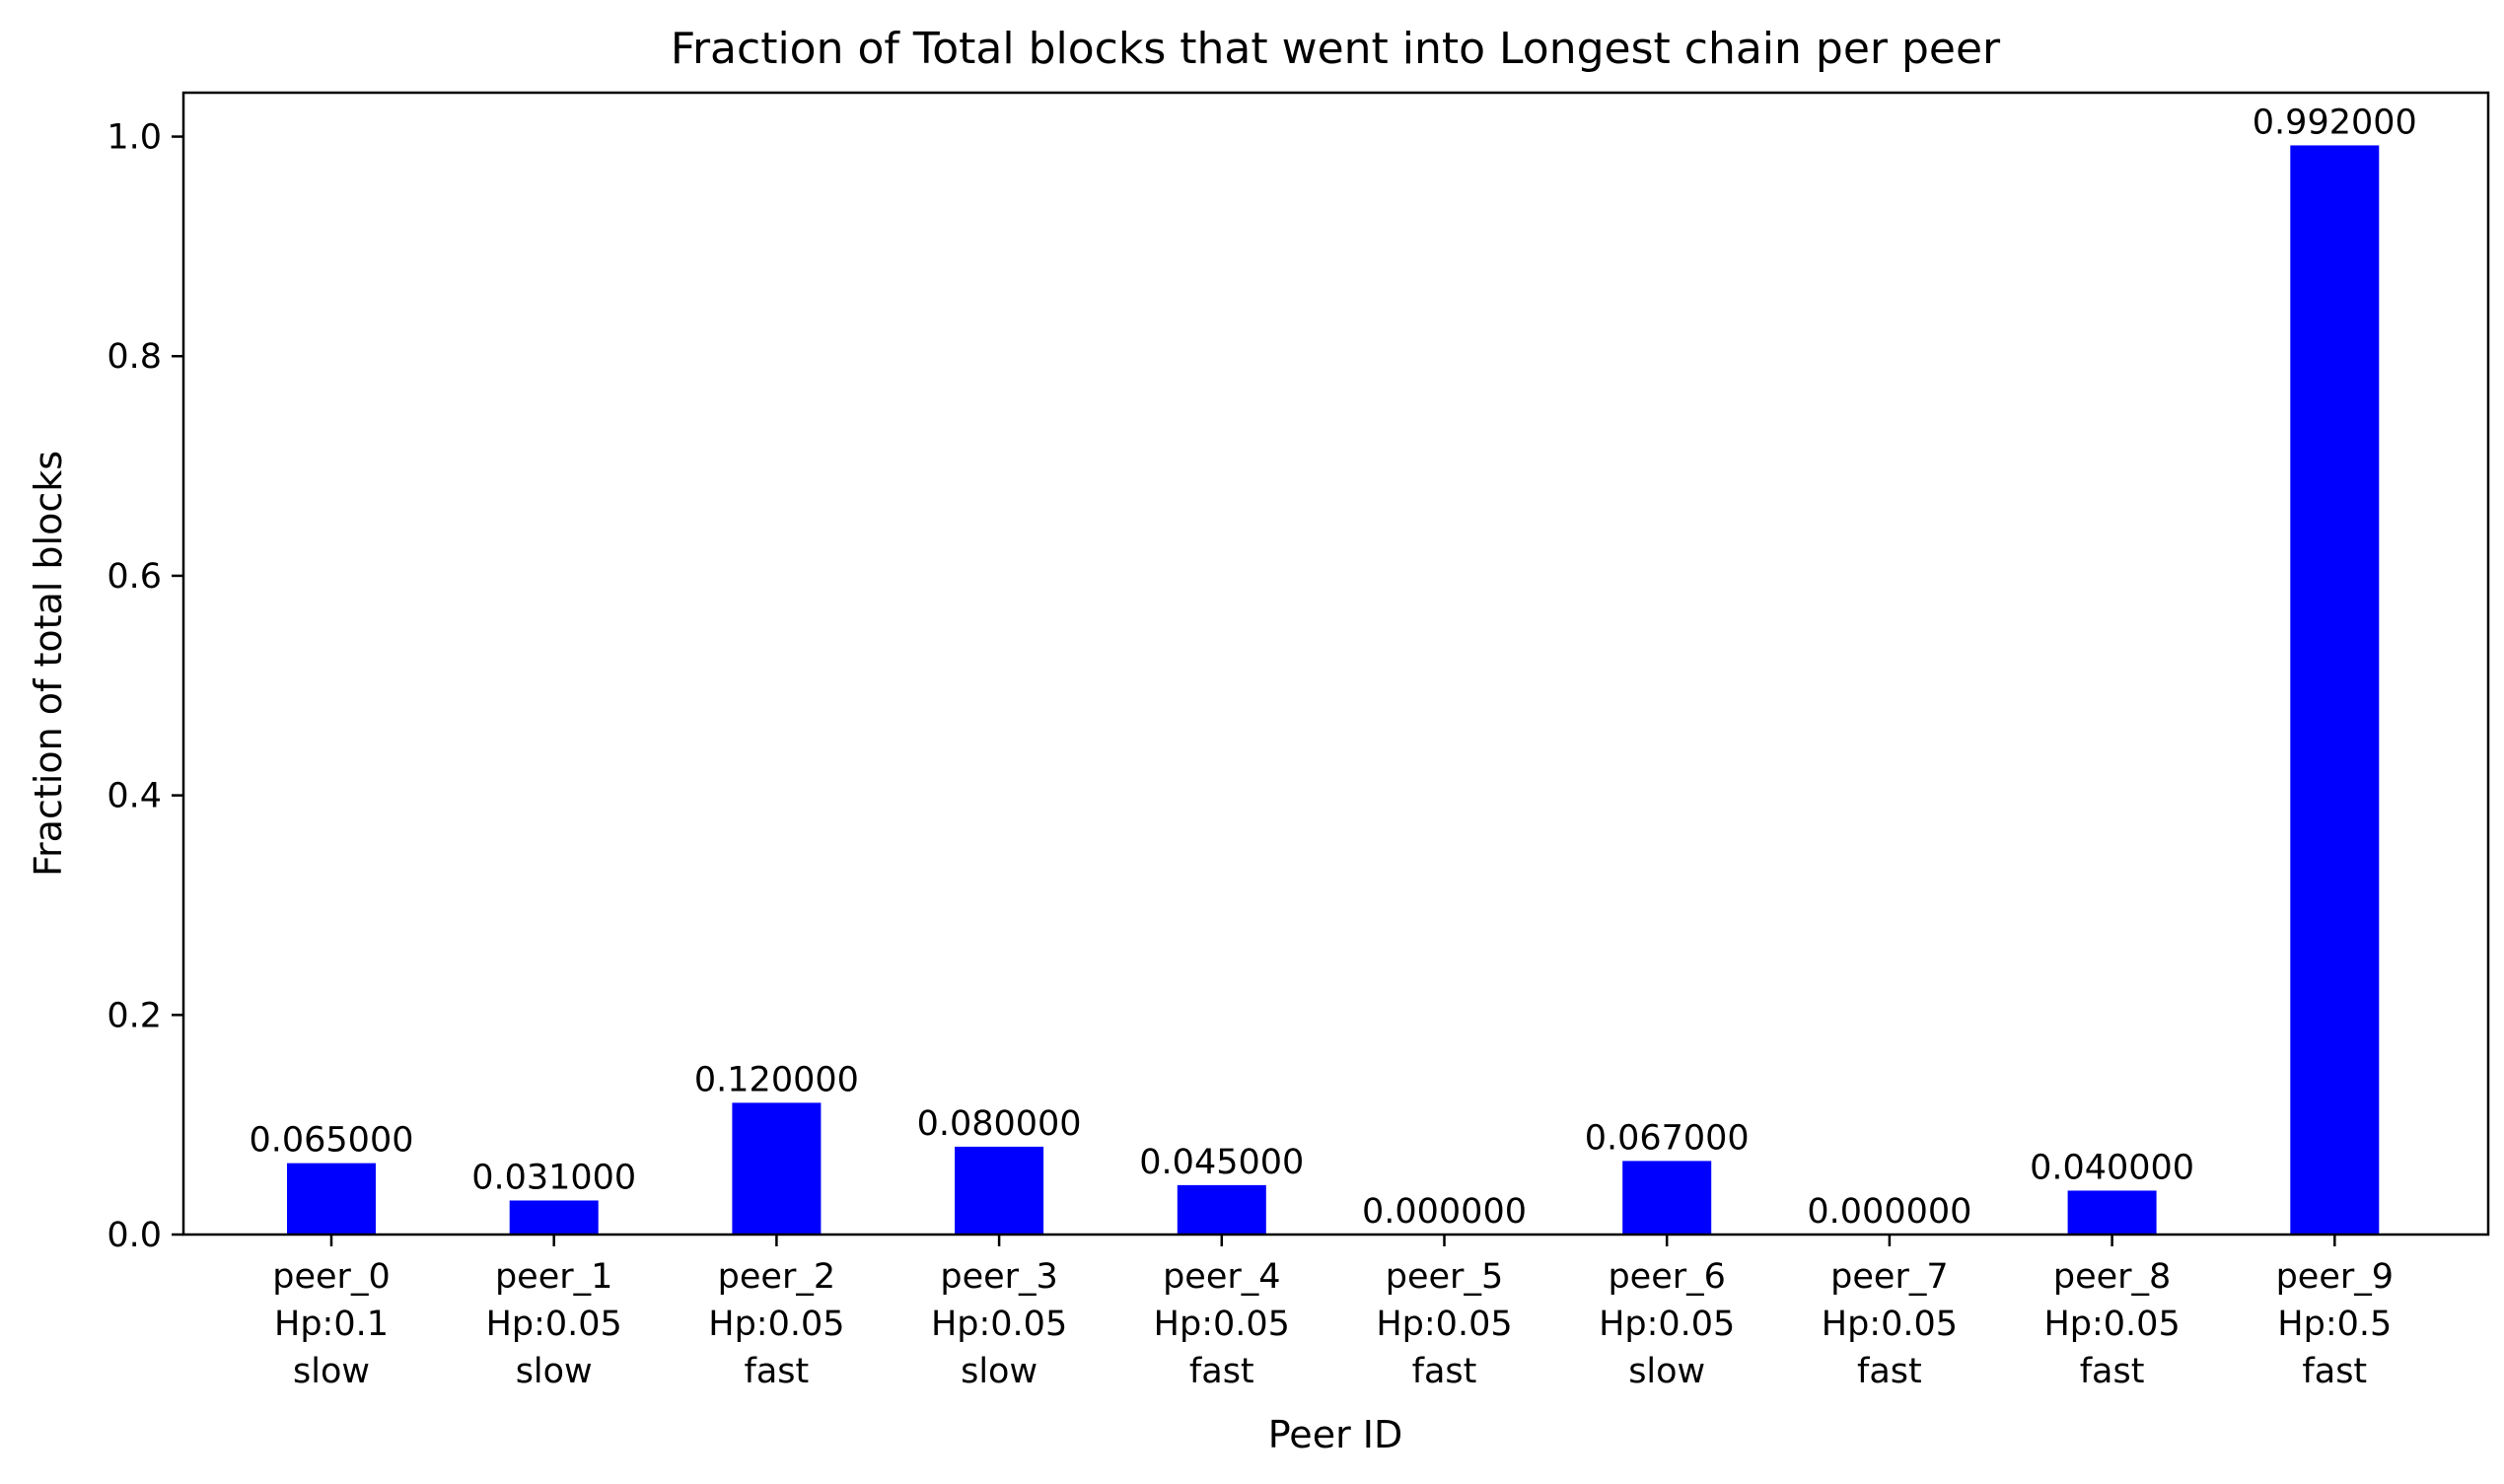 This screenshot has width=2504, height=1484. Describe the element at coordinates (331, 1277) in the screenshot. I see `x-tick-label-0-line-0: peer_0` at that location.